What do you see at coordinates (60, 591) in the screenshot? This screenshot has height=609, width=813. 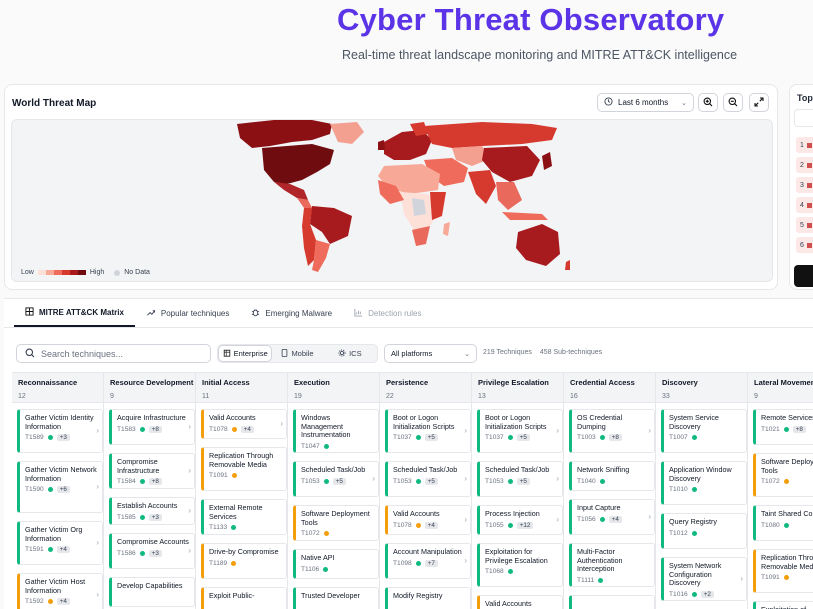 I see `technique-card: Gather Victim Host Information T1592 +4 ›` at bounding box center [60, 591].